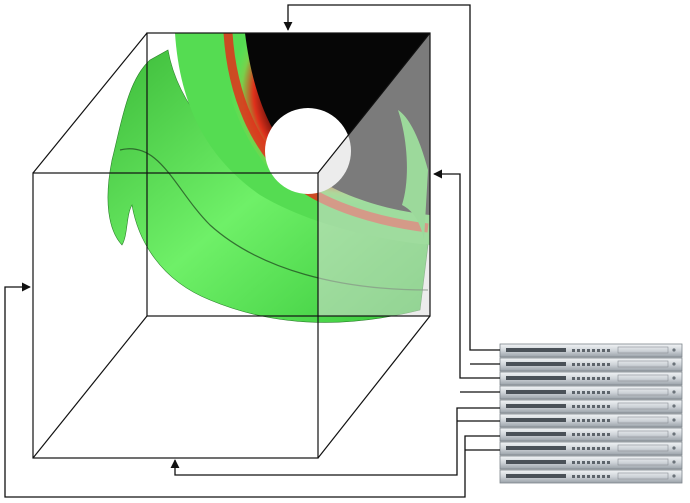  Describe the element at coordinates (374, 387) in the screenshot. I see `cube-edge-bottom-right` at that location.